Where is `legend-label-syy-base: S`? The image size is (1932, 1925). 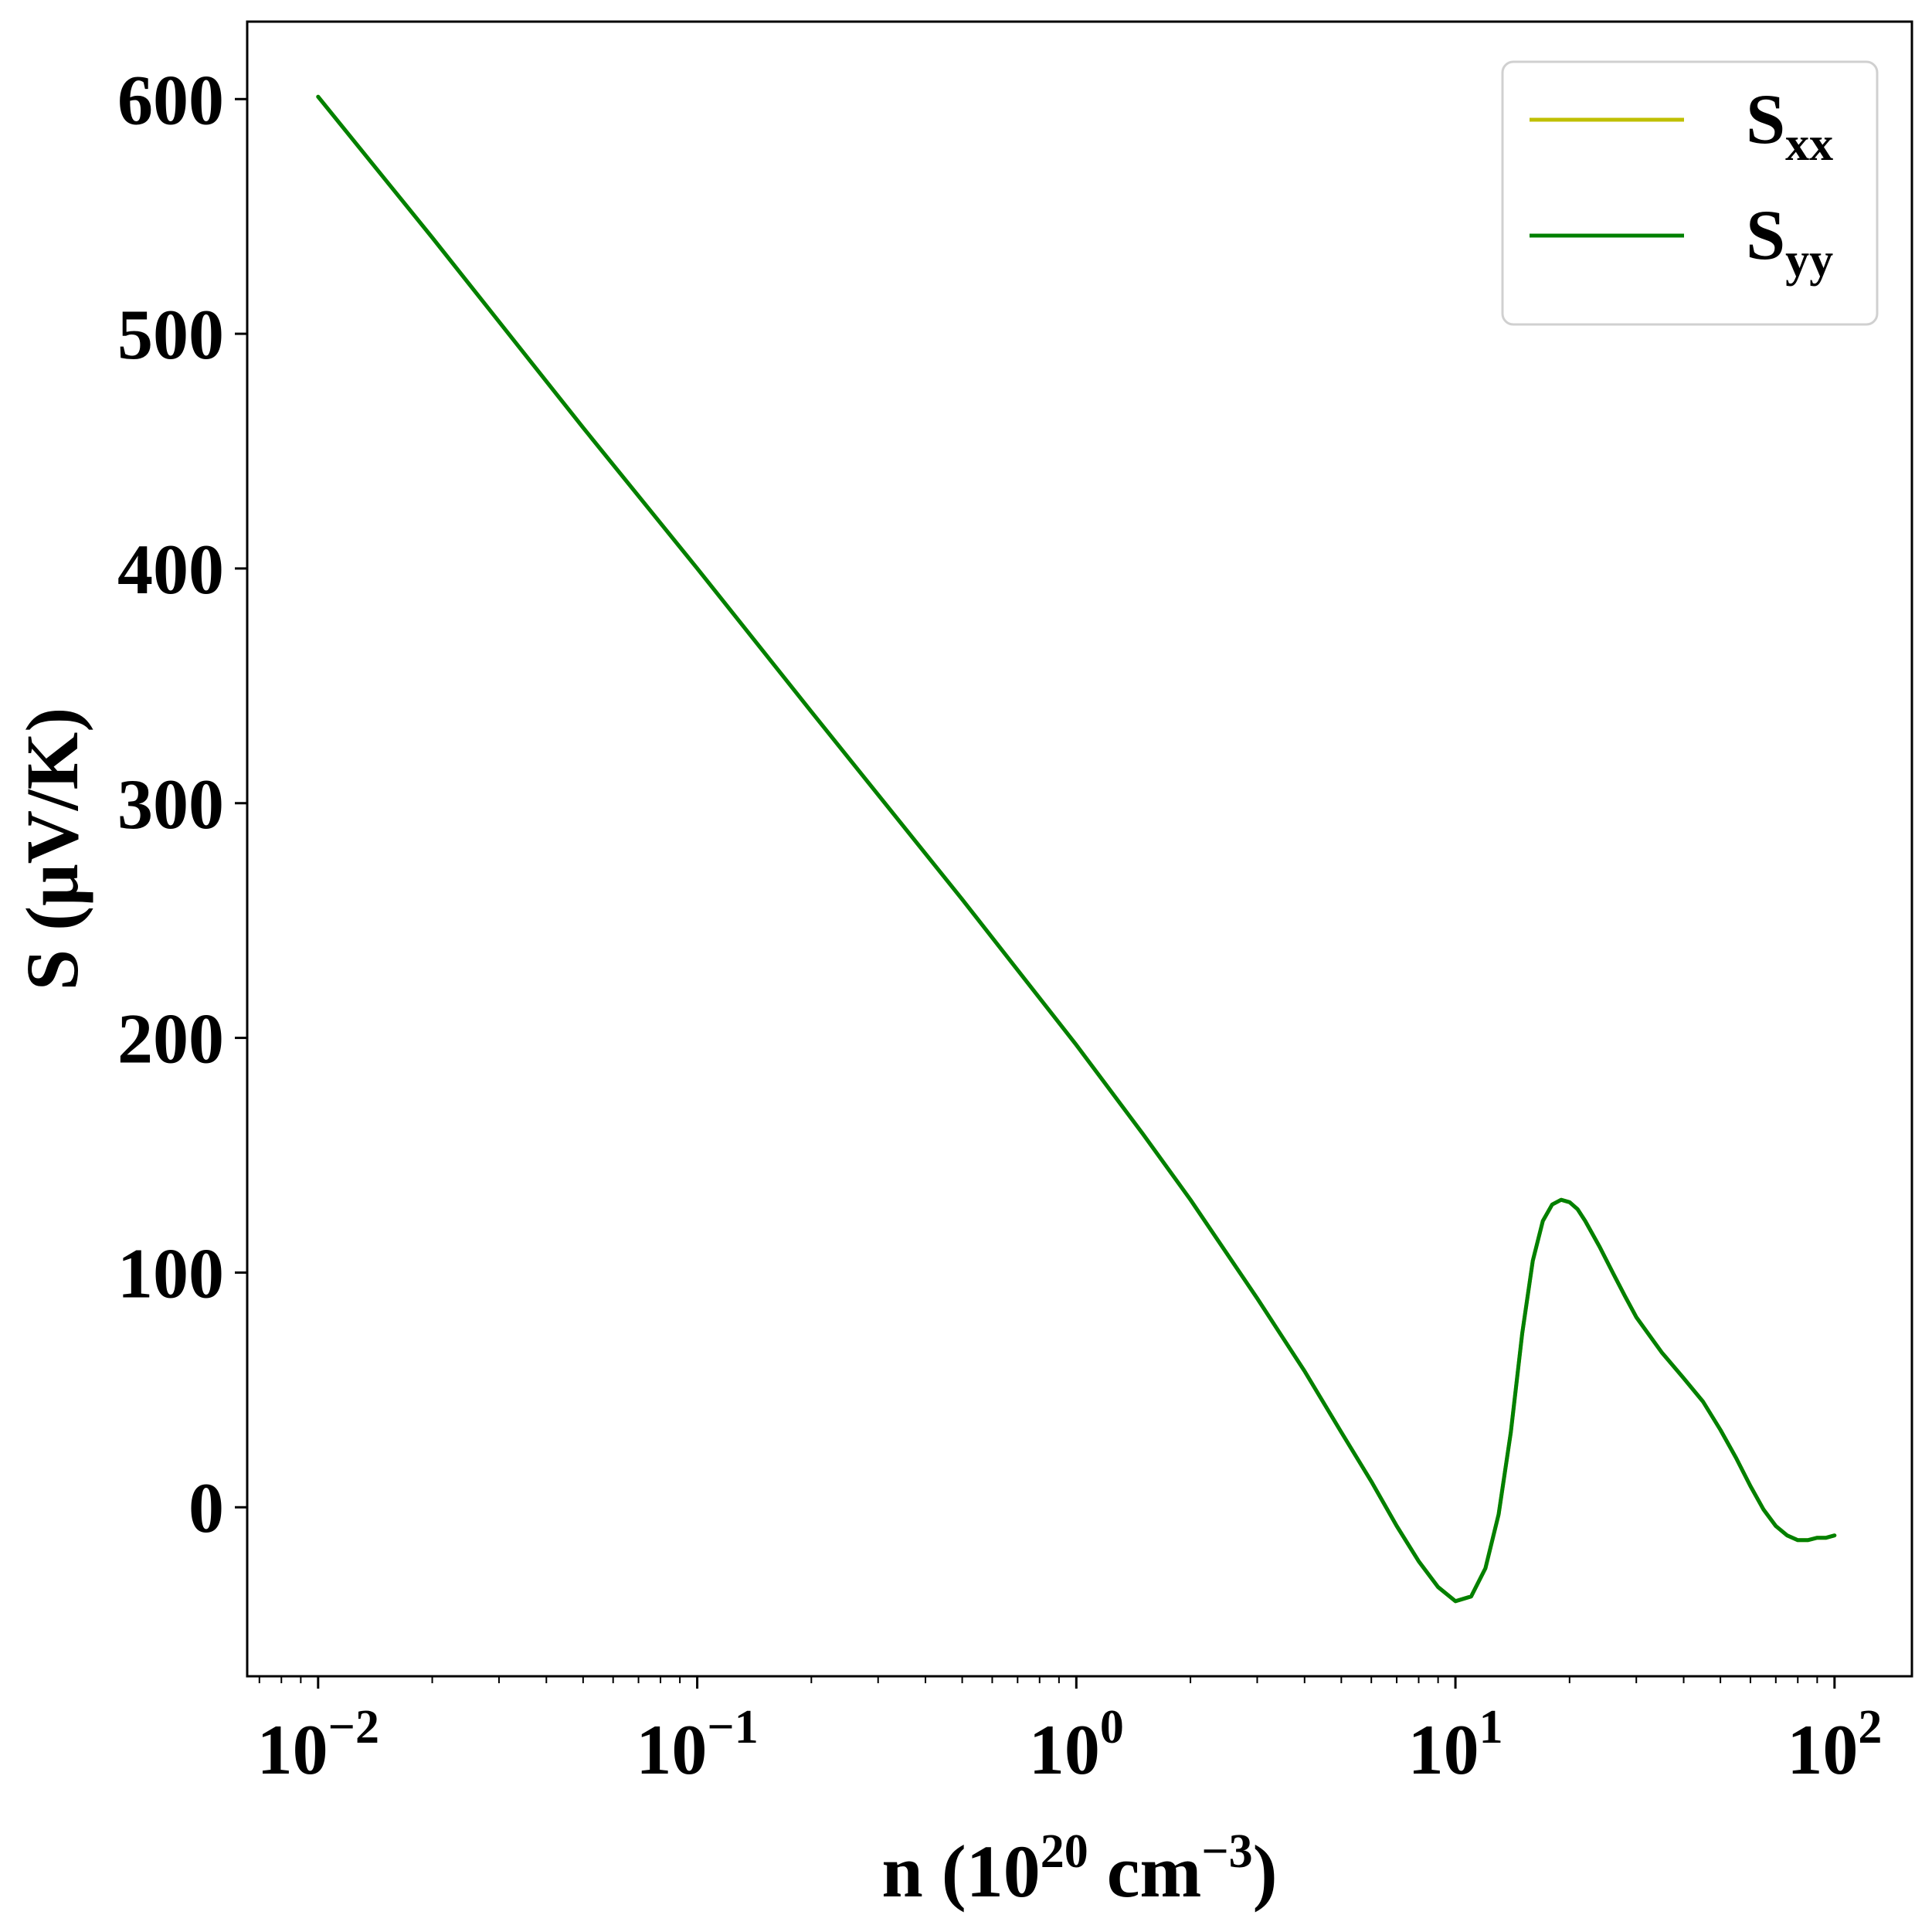
legend-label-syy-base: S is located at coordinates (1766, 234).